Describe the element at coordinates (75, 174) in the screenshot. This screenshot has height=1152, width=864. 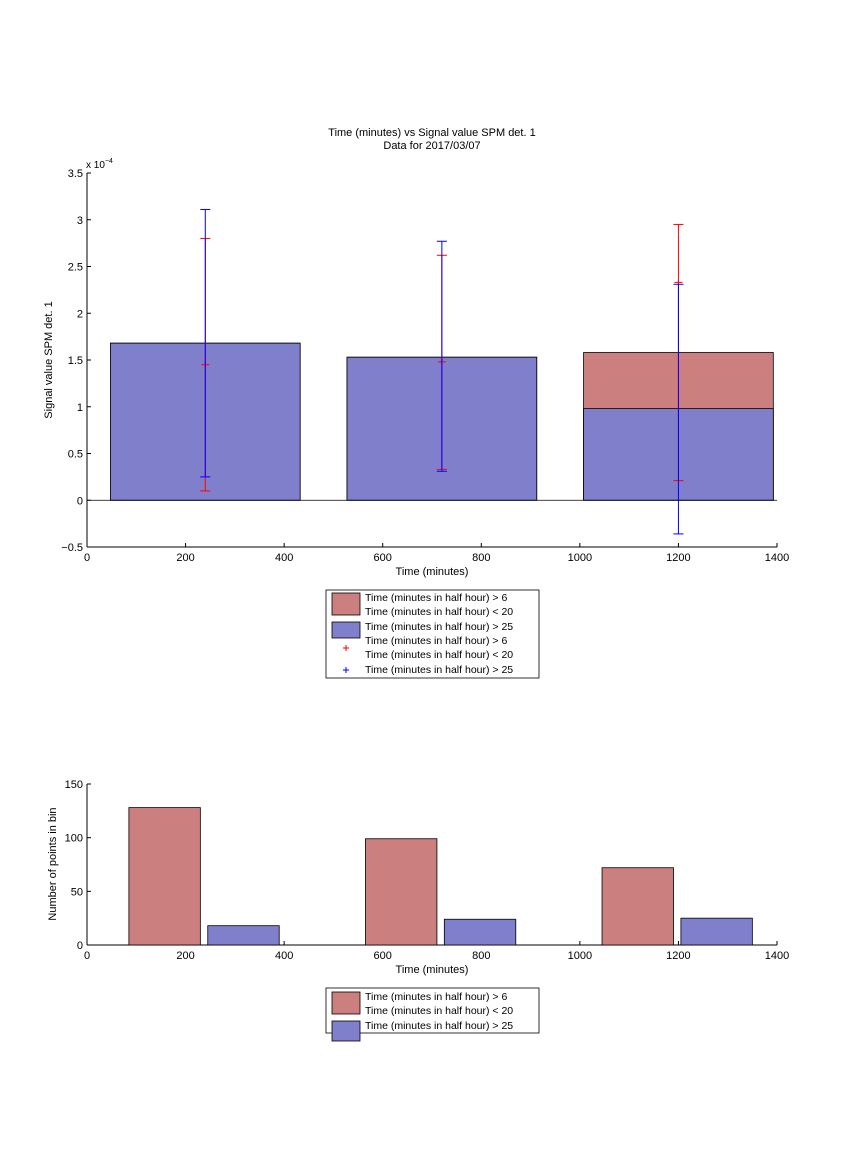
I see `y-tick-label: 3.5` at that location.